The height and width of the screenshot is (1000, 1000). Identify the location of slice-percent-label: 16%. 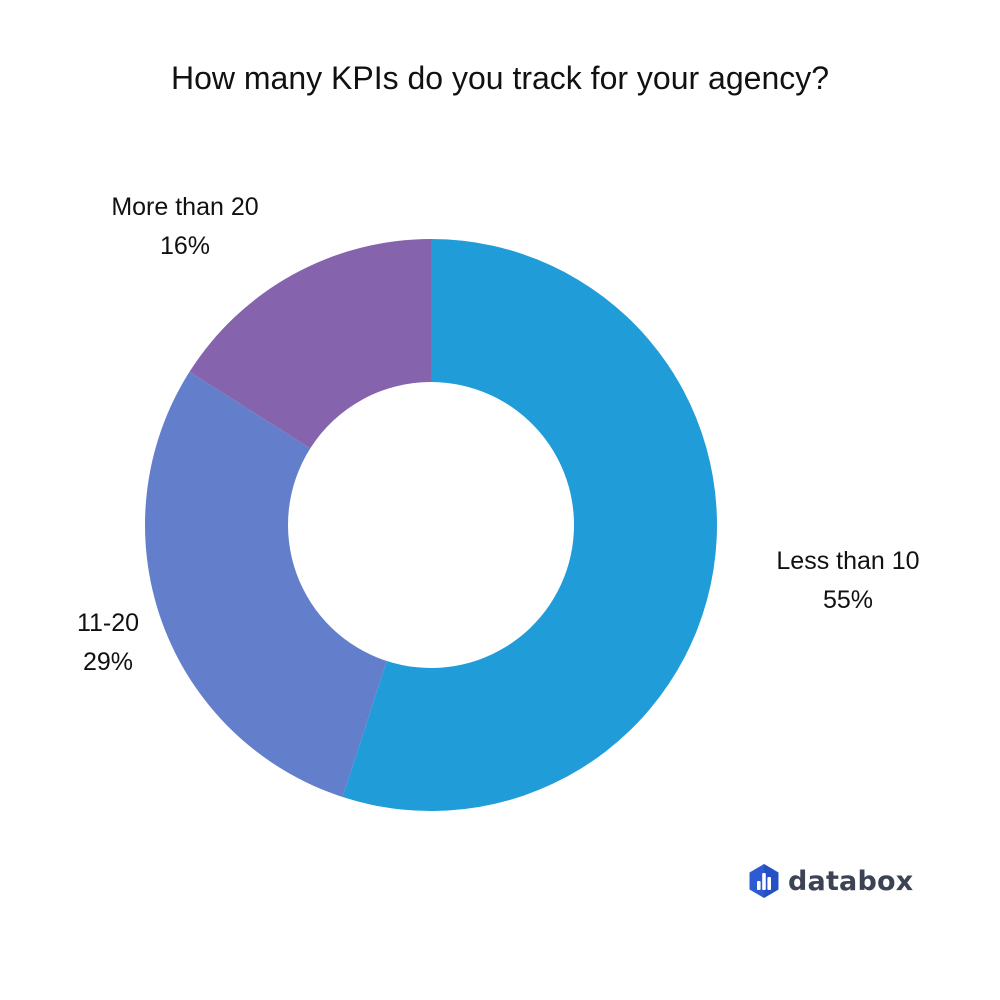
(185, 246).